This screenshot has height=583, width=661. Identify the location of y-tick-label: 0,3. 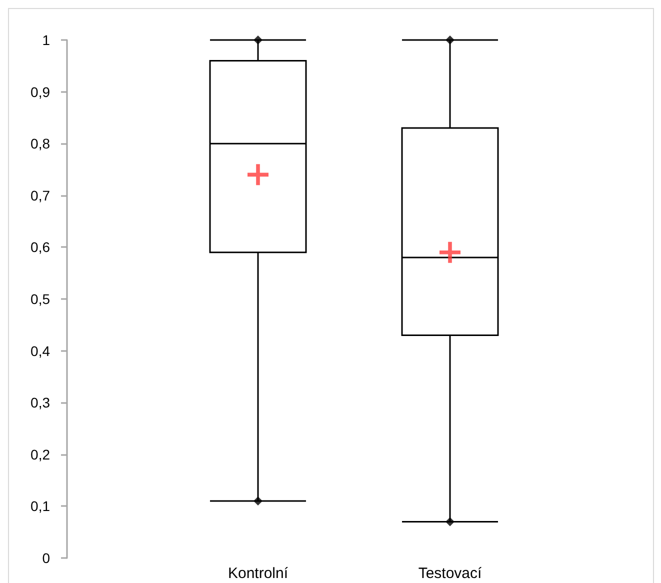
(40, 402).